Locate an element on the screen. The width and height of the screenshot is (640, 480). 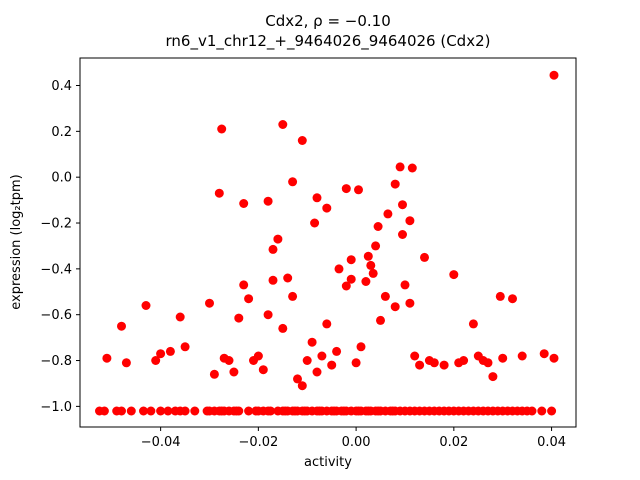
x-axis-label: activity is located at coordinates (328, 462).